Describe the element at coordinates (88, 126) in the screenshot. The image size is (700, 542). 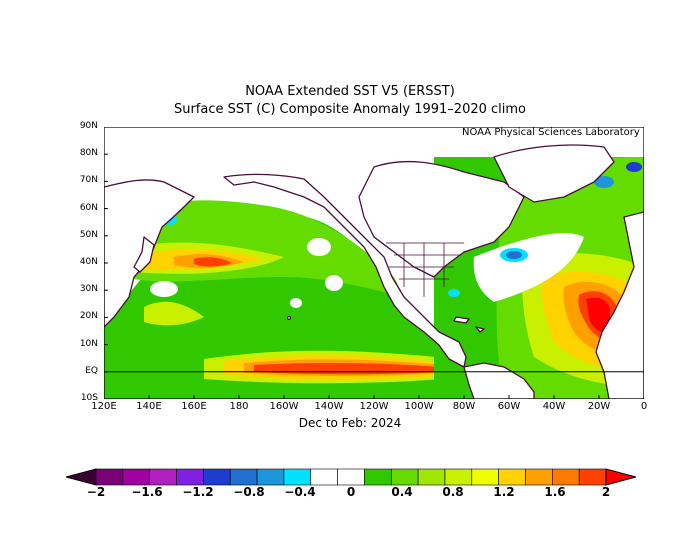
I see `lat-tick-label: 90N` at that location.